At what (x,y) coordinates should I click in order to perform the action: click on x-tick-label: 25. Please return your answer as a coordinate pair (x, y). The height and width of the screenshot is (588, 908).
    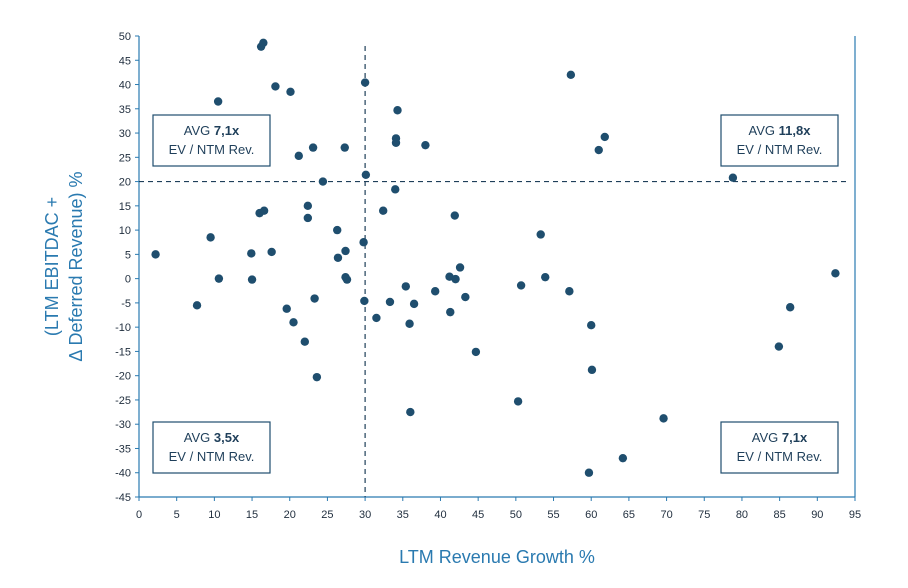
    Looking at the image, I should click on (327, 515).